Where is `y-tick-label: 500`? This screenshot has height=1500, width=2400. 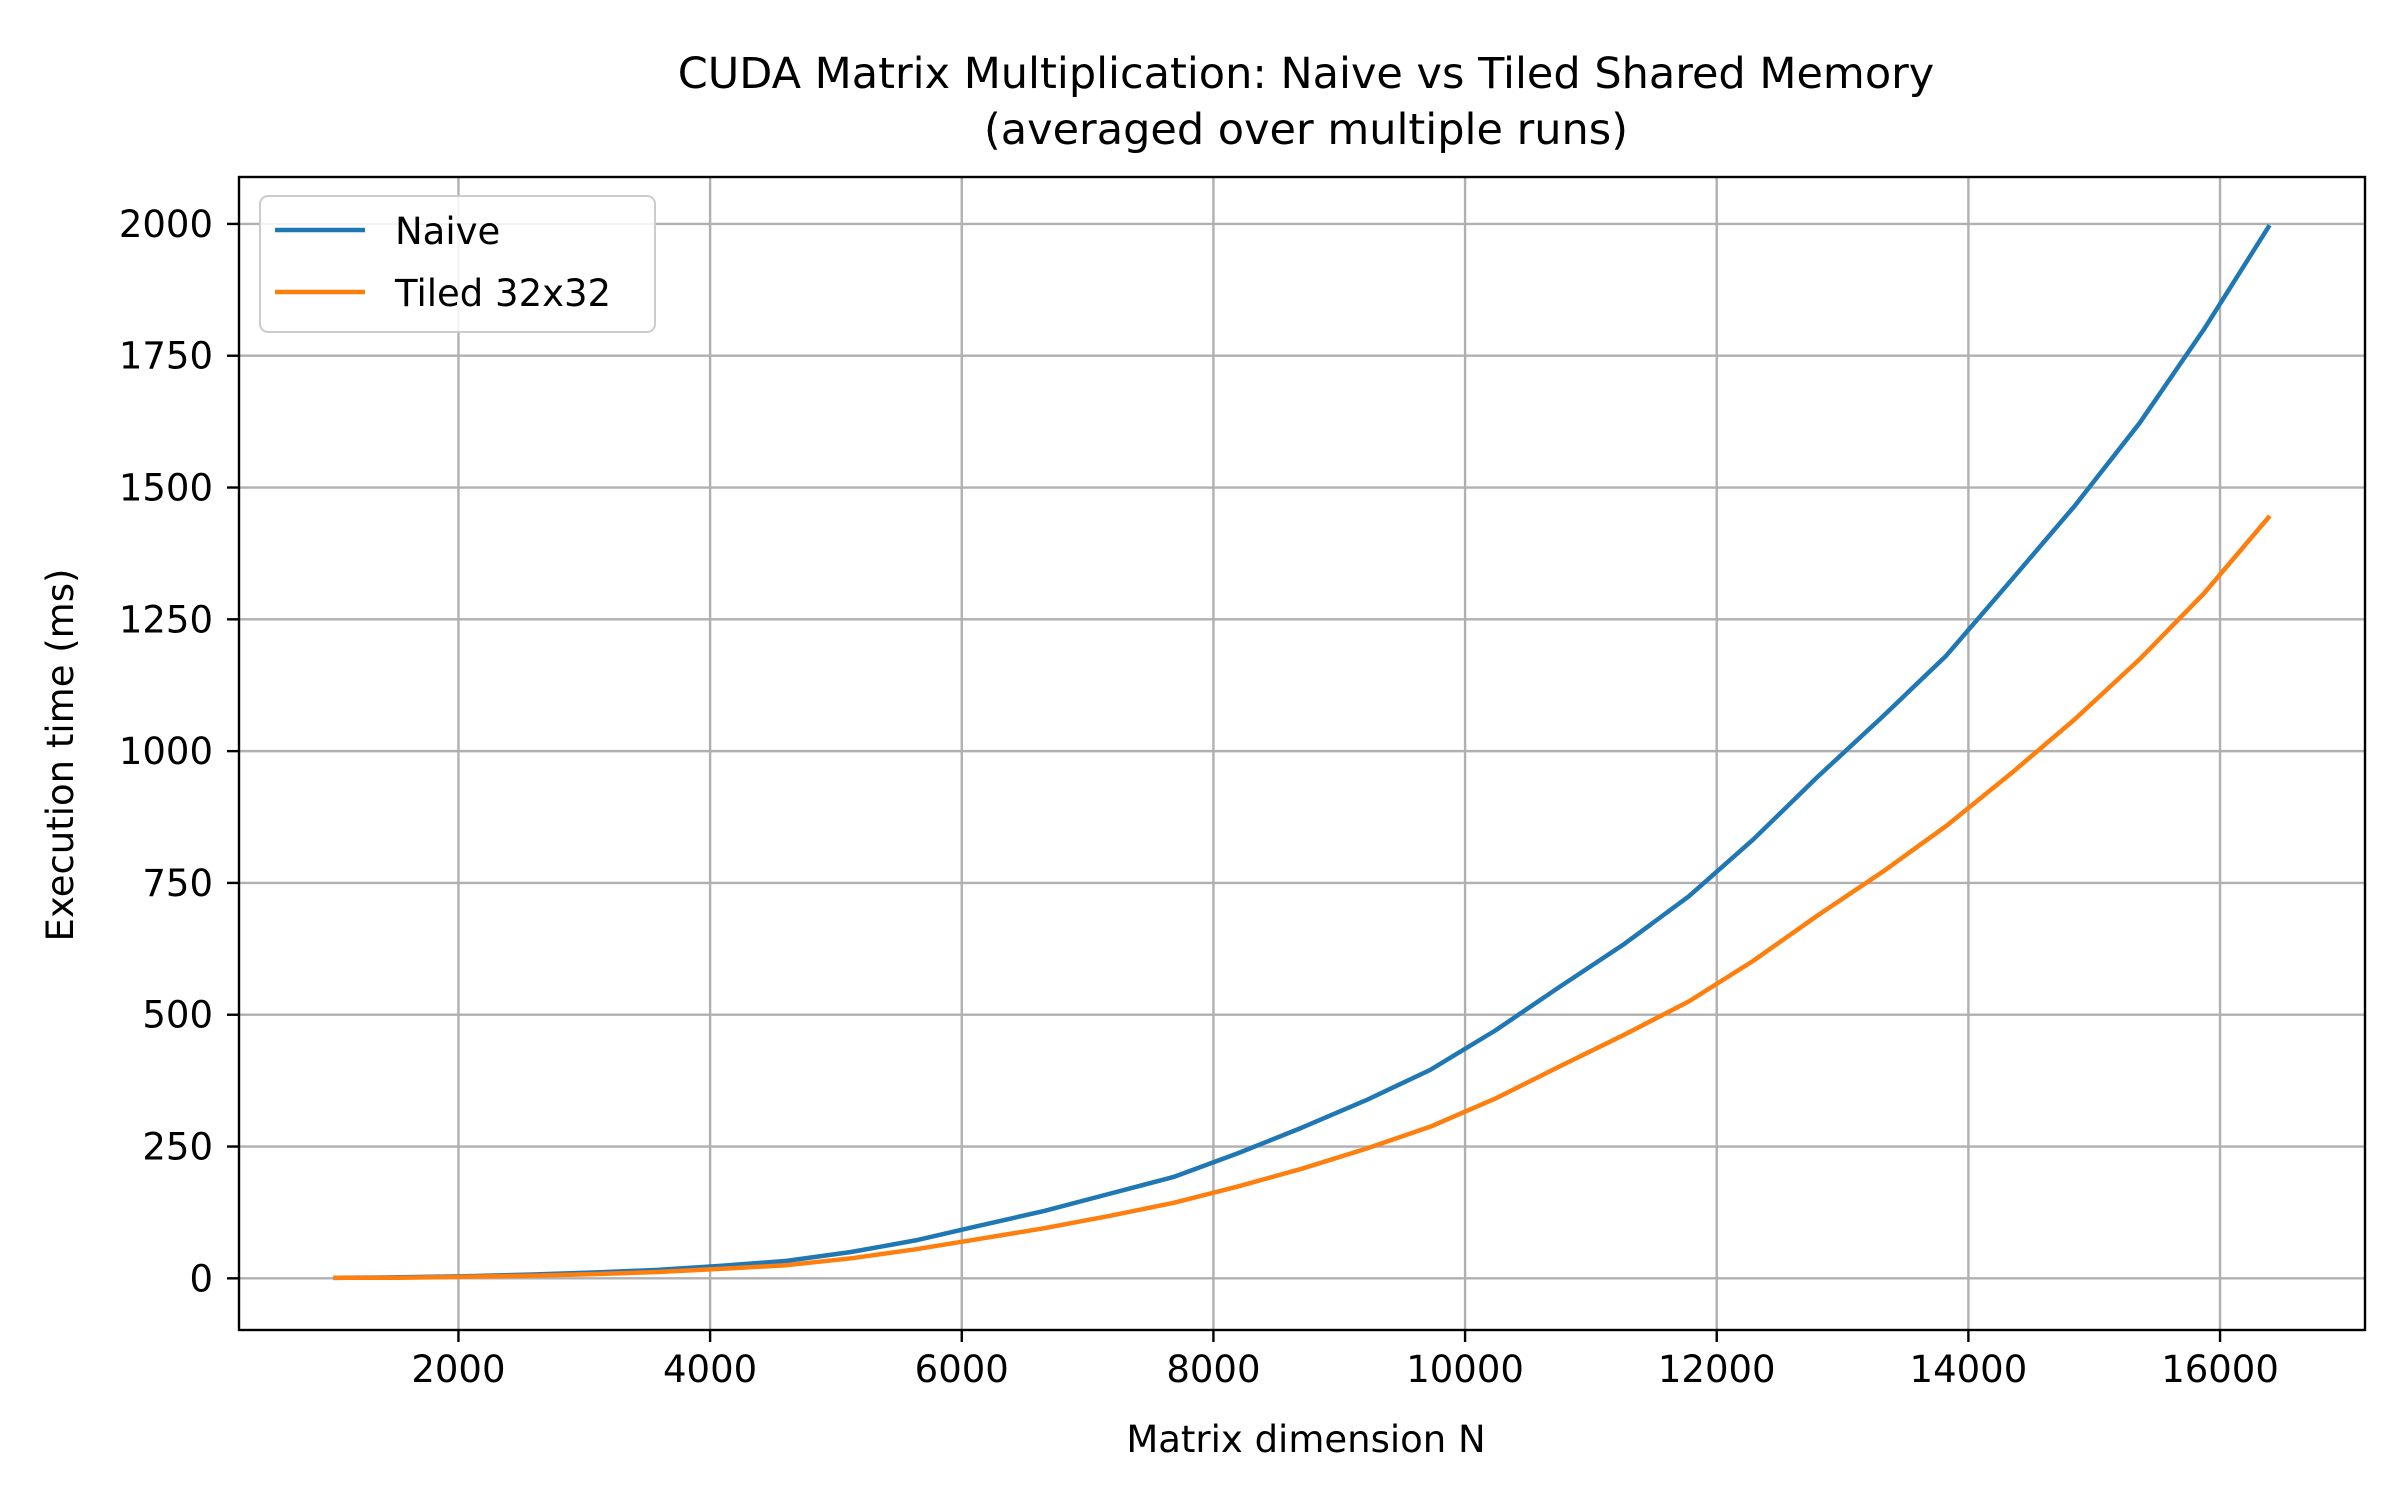
y-tick-label: 500 is located at coordinates (177, 1015).